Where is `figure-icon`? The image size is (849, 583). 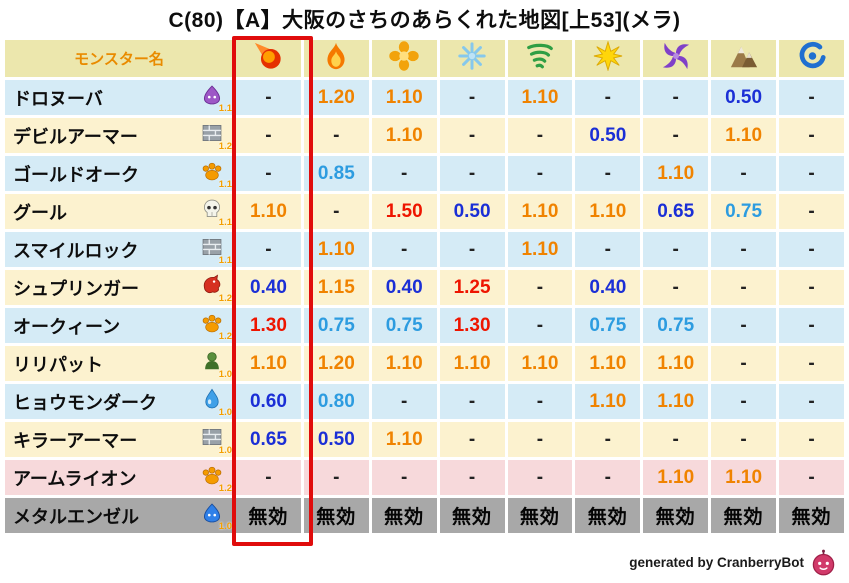
figure-icon is located at coordinates (212, 361).